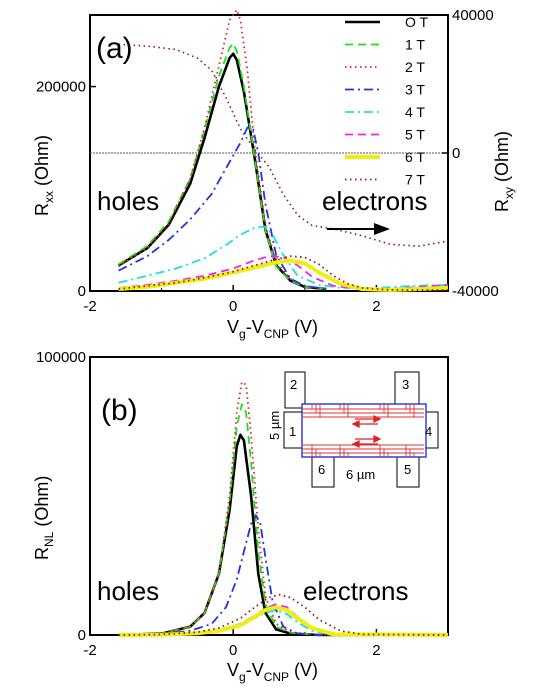 The width and height of the screenshot is (538, 691). I want to click on current-arrows, so click(366, 431).